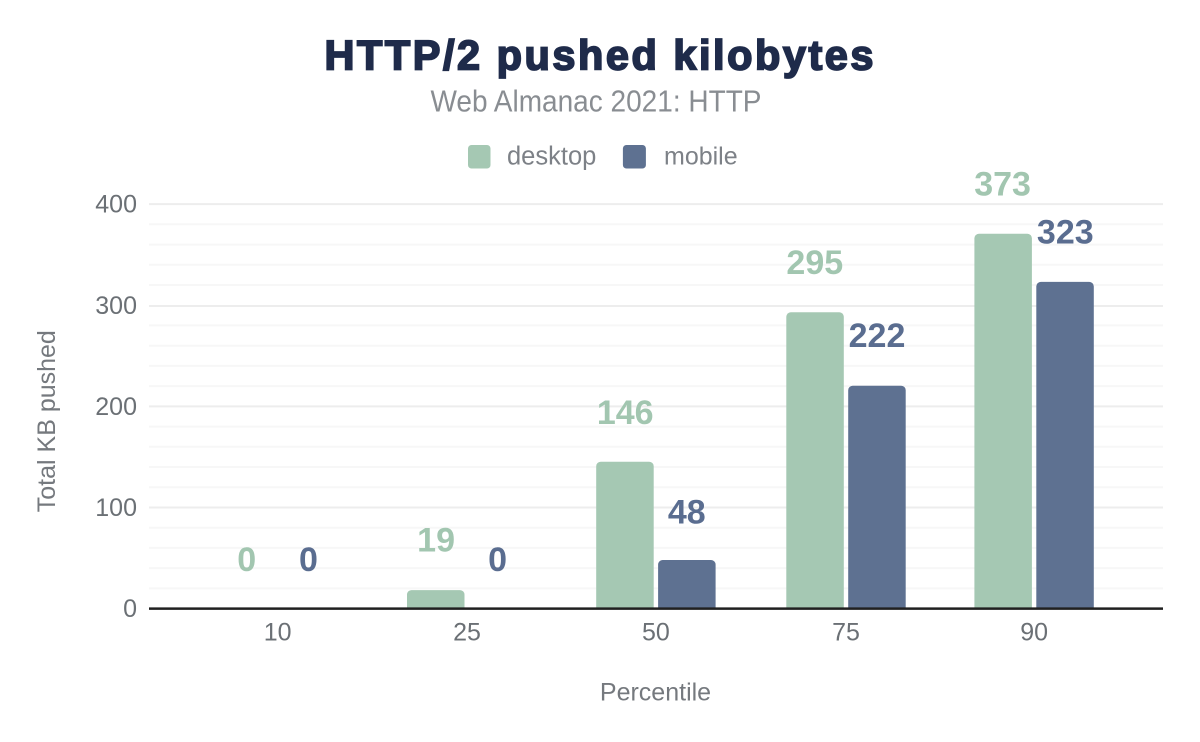 This screenshot has width=1200, height=742. Describe the element at coordinates (116, 205) in the screenshot. I see `svg-text: 400` at that location.